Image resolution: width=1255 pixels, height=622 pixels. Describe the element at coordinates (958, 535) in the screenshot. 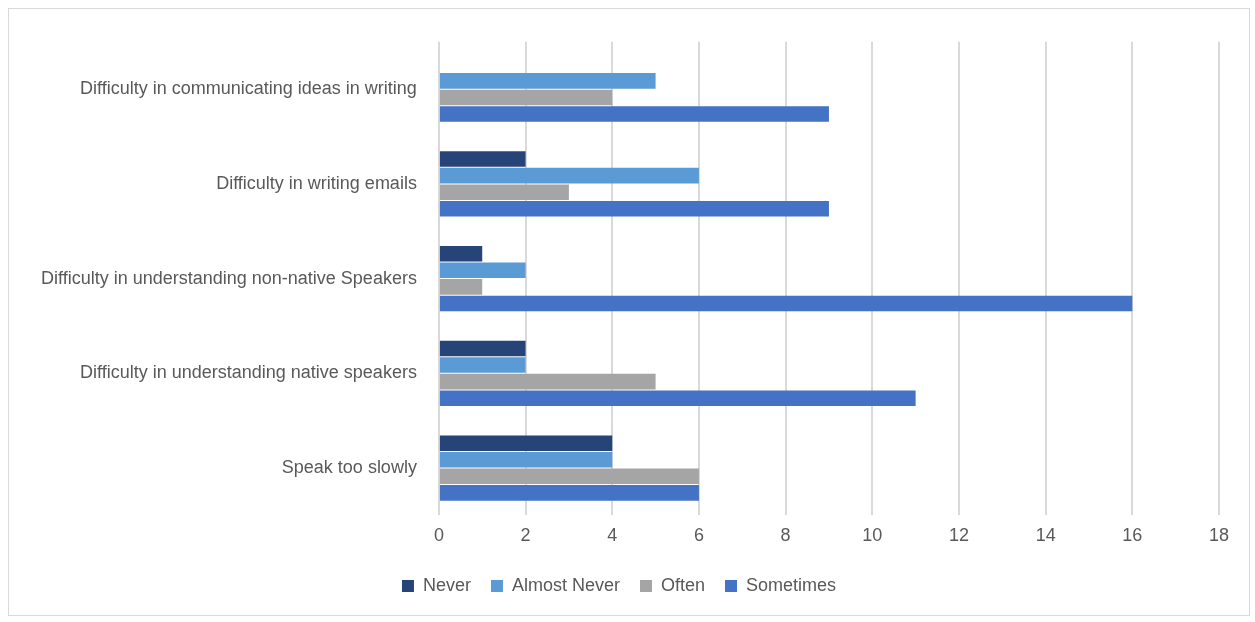

I see `x-tick-label: 12` at that location.